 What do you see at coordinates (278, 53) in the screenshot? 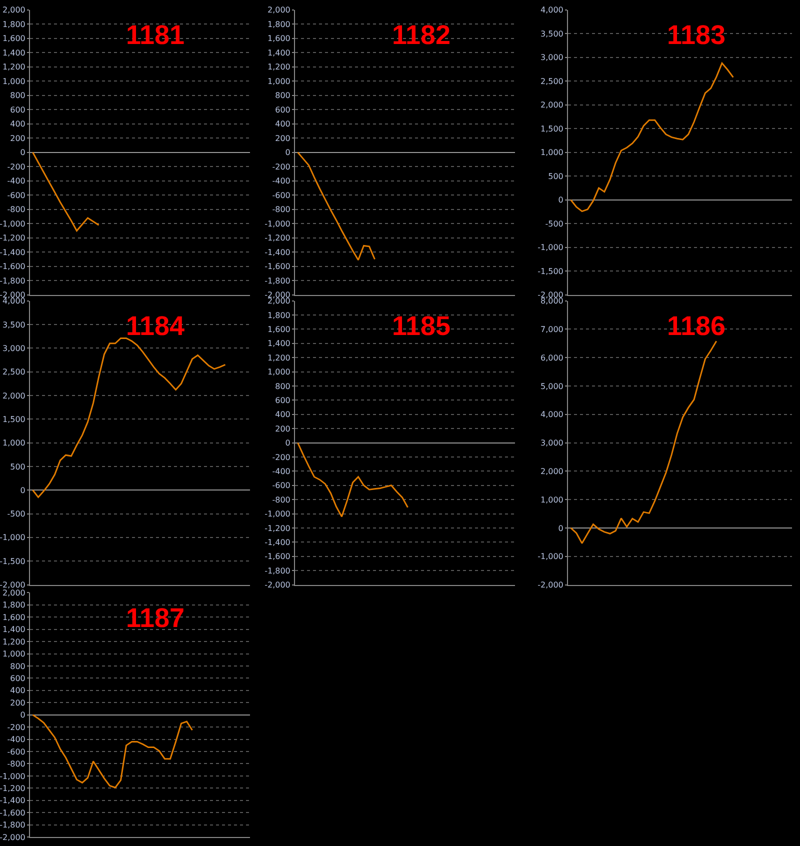
I see `y-tick-label: 1,400` at bounding box center [278, 53].